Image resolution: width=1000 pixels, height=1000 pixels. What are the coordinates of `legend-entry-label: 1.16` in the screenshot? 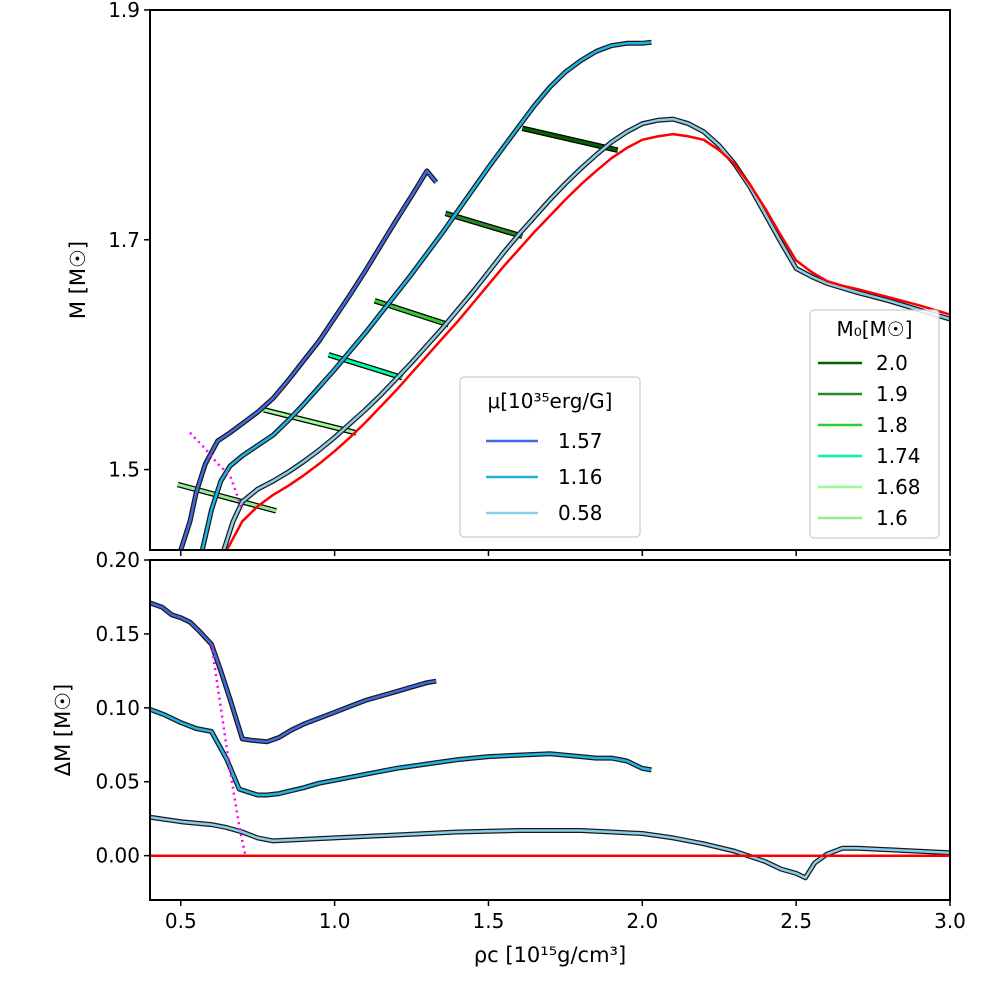 It's located at (580, 477).